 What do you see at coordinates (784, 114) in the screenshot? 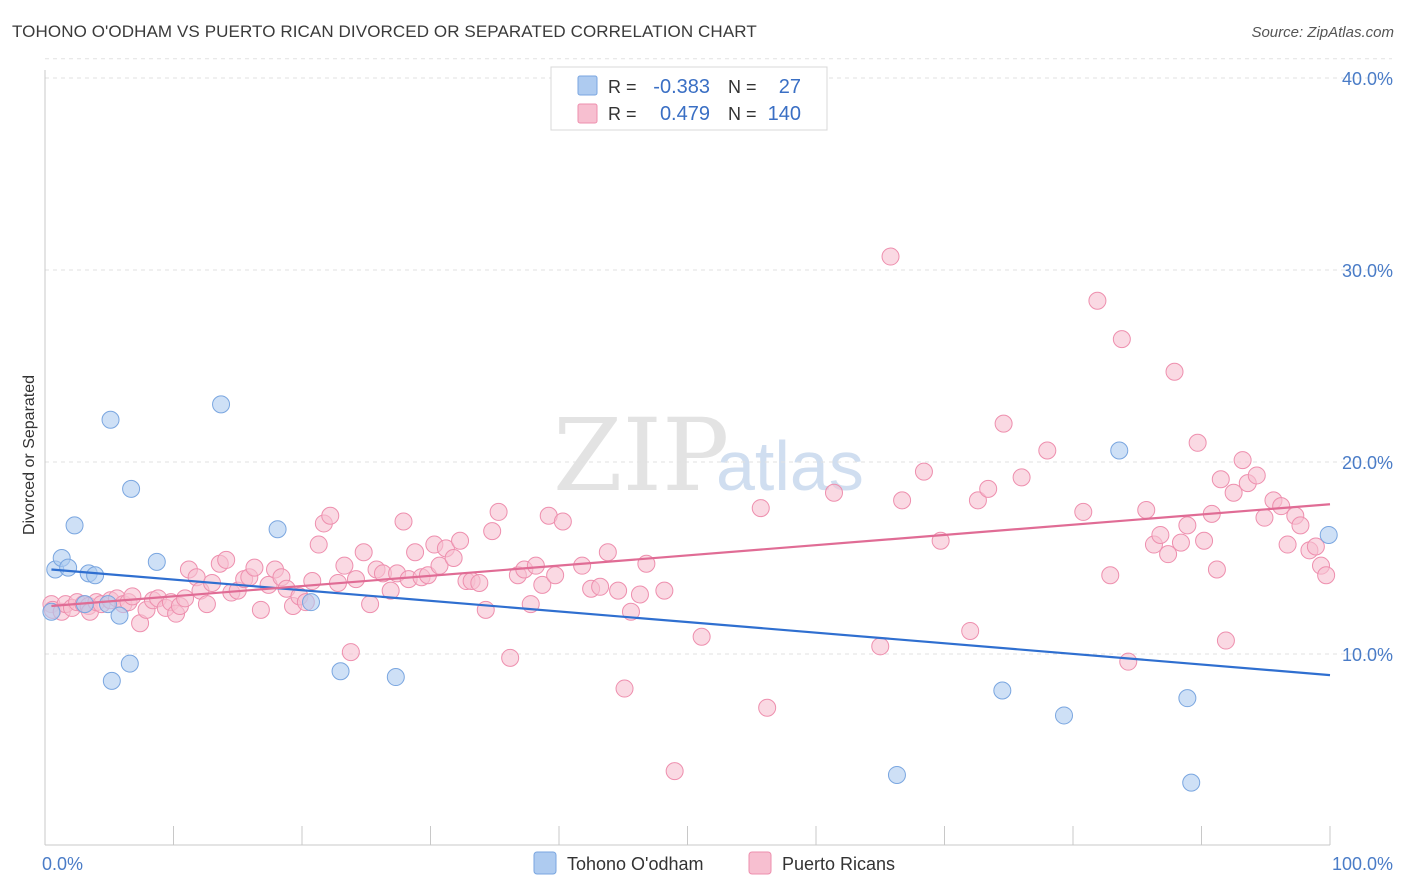
I see `legend-n-value-2: 140` at bounding box center [784, 114].